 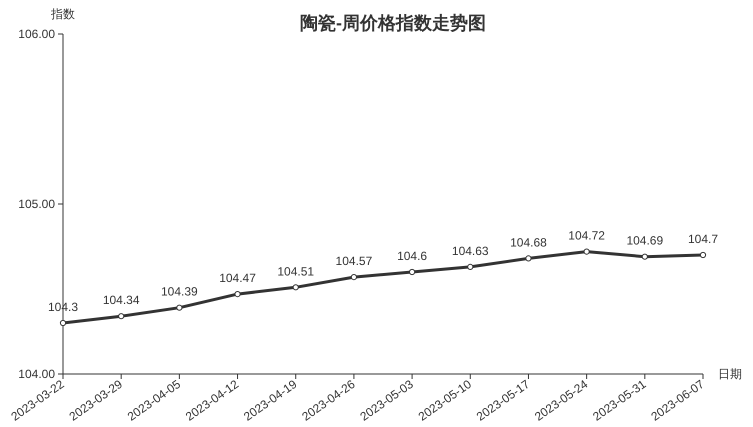 I want to click on ytick: 104.00, so click(x=36, y=374).